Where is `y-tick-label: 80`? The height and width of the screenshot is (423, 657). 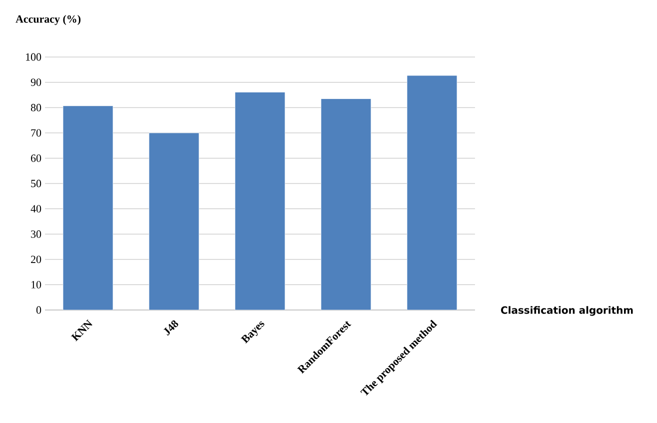
y-tick-label: 80 is located at coordinates (36, 108).